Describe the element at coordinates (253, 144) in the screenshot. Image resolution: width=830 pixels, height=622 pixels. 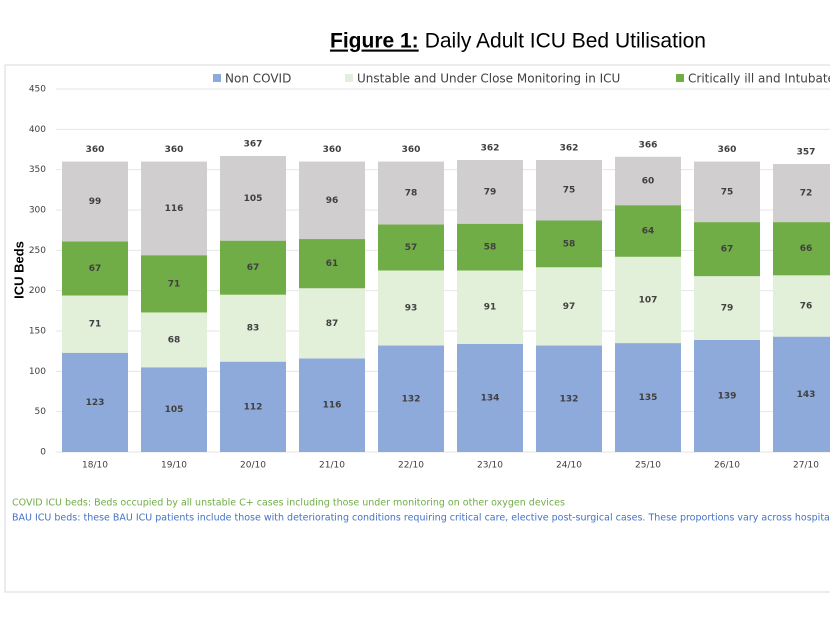
I see `total-label: 367` at that location.